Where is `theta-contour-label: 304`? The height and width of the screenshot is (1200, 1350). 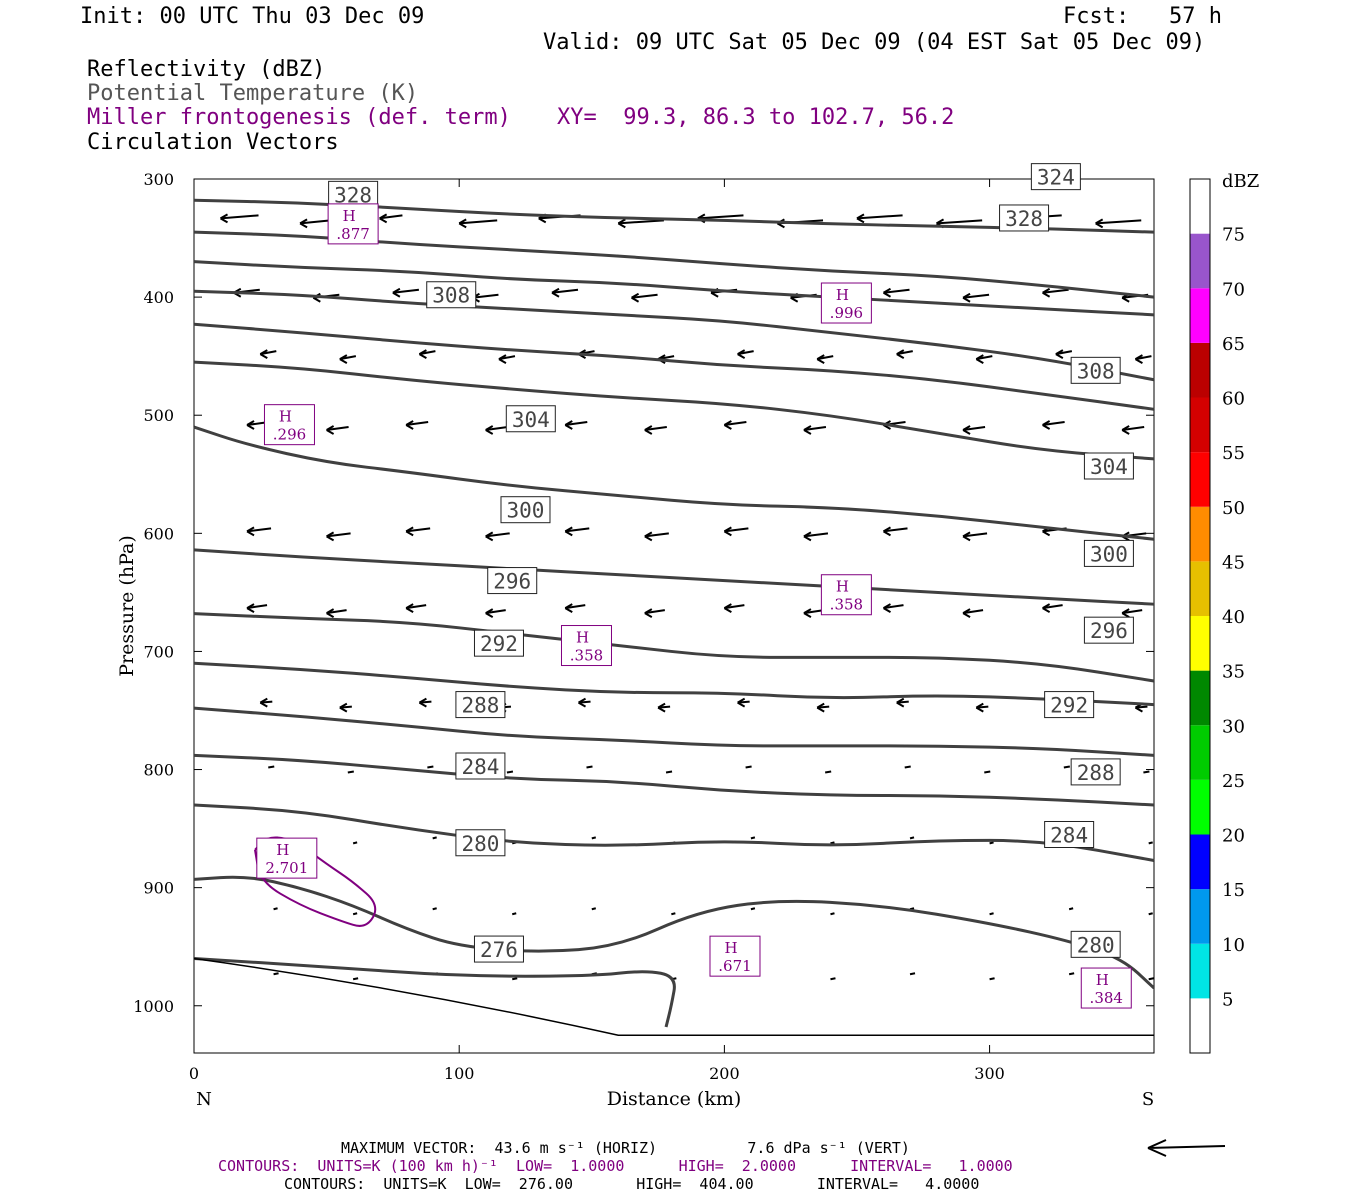 theta-contour-label: 304 is located at coordinates (531, 420).